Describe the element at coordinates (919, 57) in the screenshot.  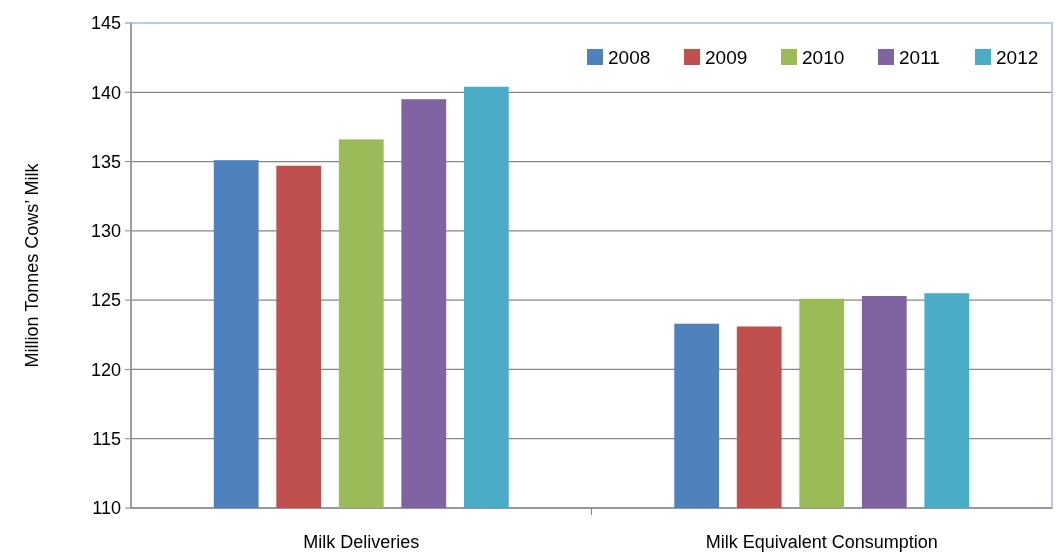
I see `legend-label: 2011` at that location.